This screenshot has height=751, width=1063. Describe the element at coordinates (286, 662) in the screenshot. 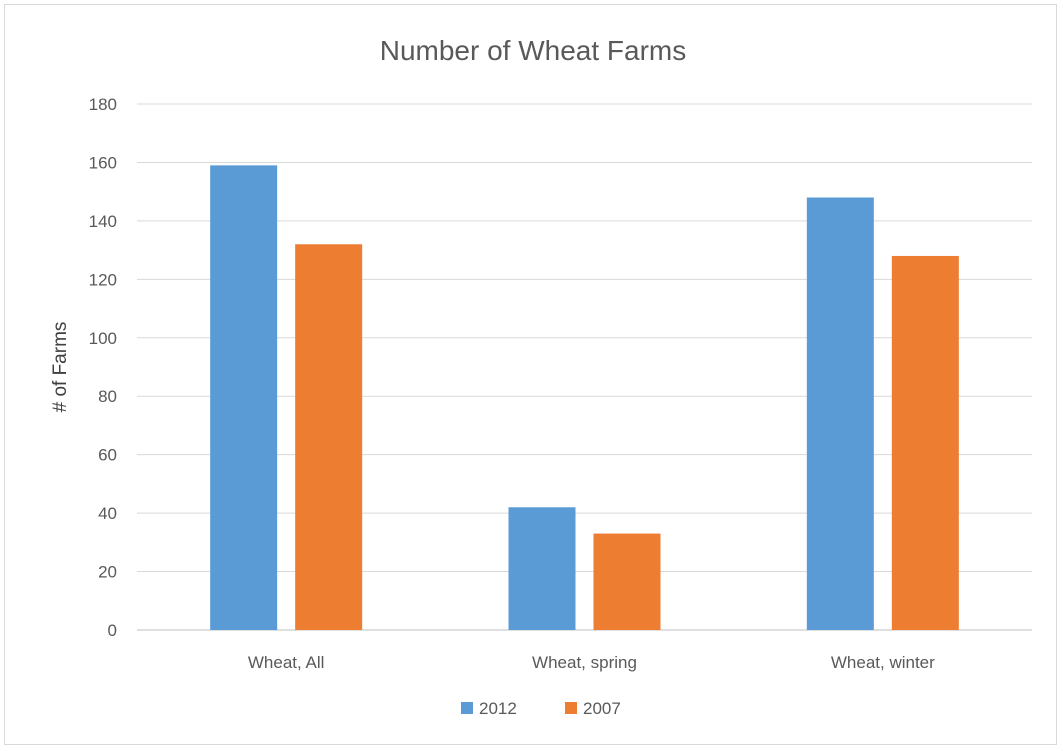

I see `x-tick-label: Wheat, All` at that location.